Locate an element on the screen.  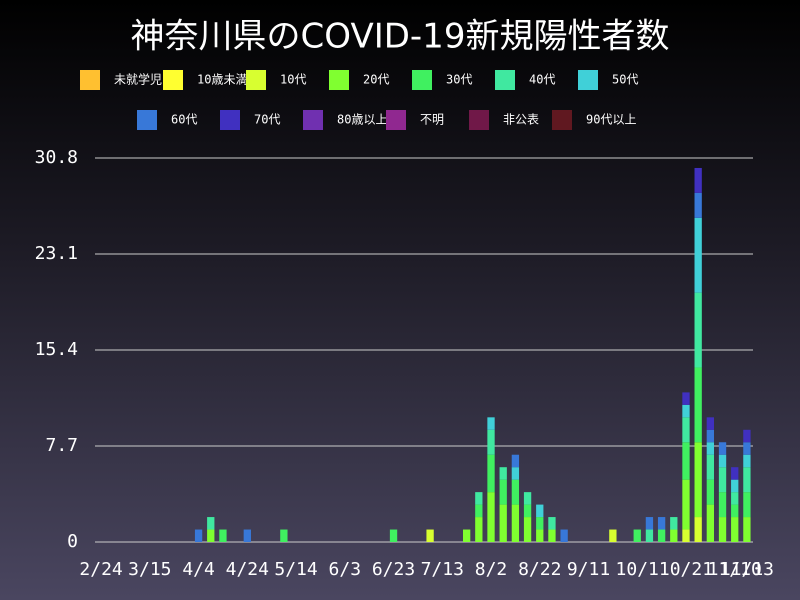
x-tick-label: 11/10 is located at coordinates (735, 569).